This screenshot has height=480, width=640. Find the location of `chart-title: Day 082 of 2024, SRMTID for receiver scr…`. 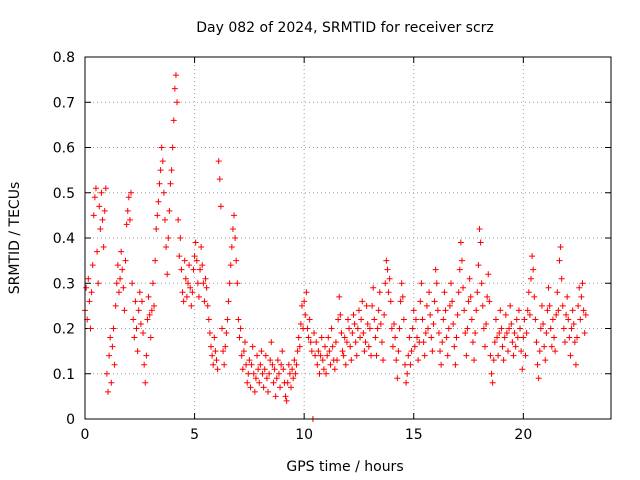

chart-title: Day 082 of 2024, SRMTID for receiver scr… is located at coordinates (345, 28).